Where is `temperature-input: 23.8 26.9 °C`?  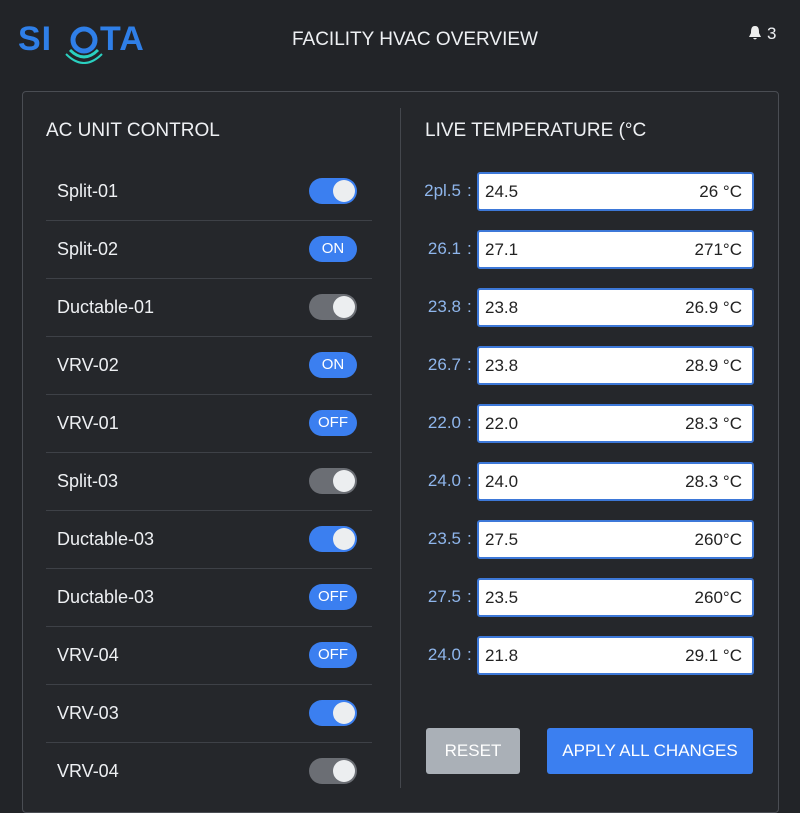 temperature-input: 23.8 26.9 °C is located at coordinates (615, 307).